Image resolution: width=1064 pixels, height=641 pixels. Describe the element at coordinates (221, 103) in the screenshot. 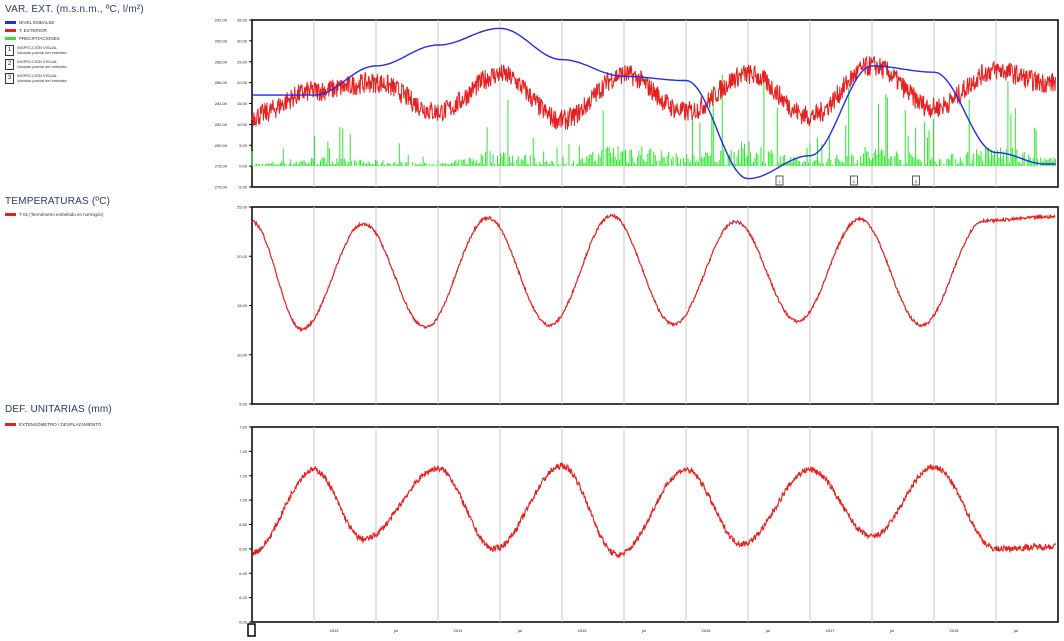

I see `y-right-tick-label: 284.00` at that location.